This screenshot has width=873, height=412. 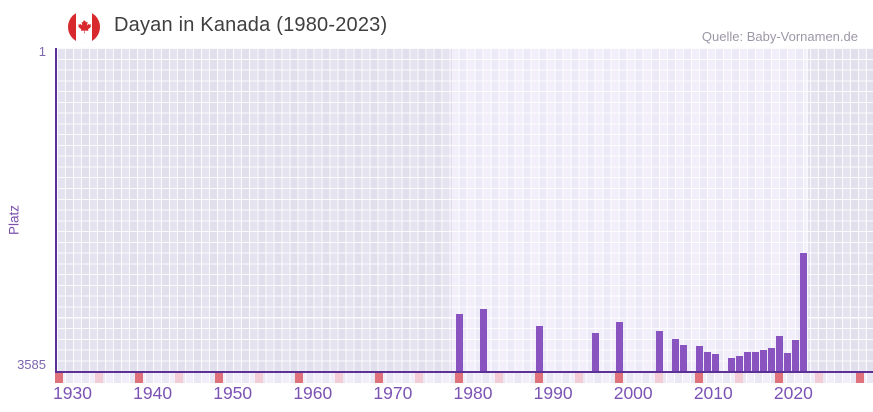 What do you see at coordinates (178, 378) in the screenshot?
I see `half-decade-marker-1945` at bounding box center [178, 378].